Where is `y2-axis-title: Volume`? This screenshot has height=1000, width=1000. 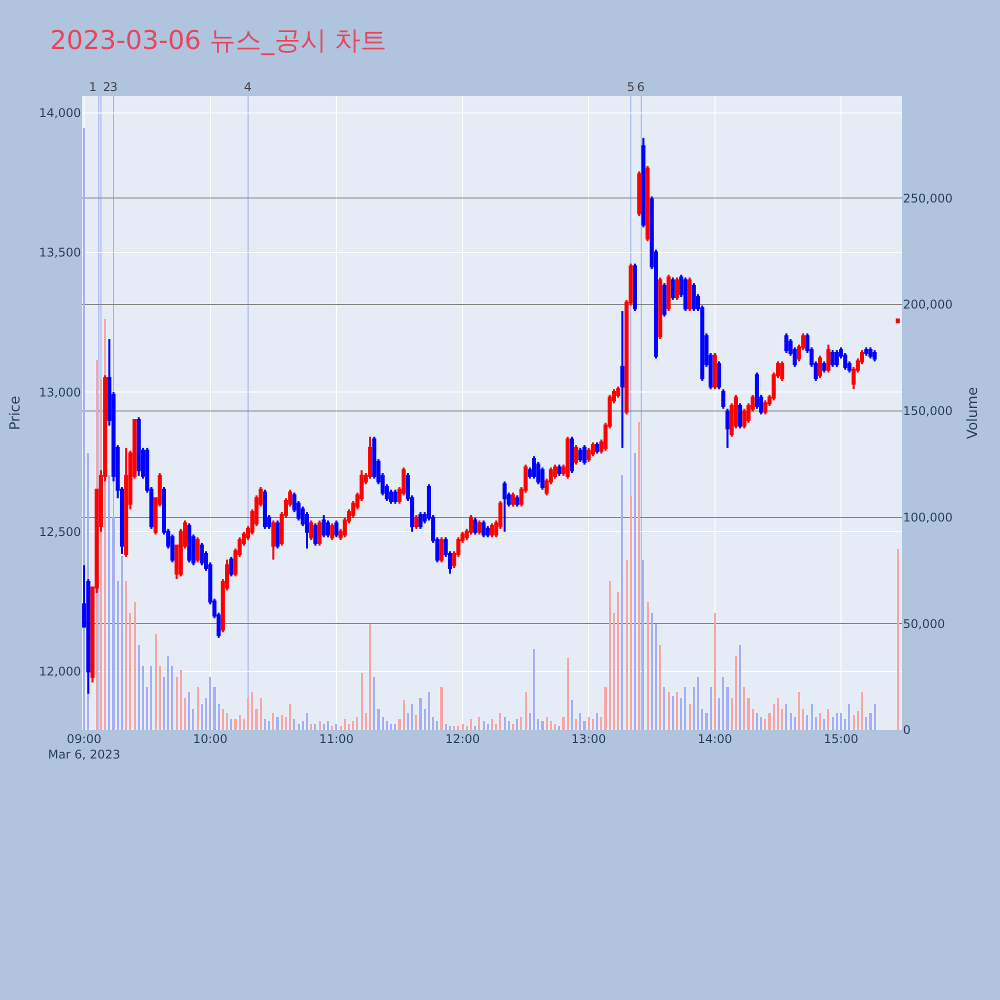 y2-axis-title: Volume is located at coordinates (972, 413).